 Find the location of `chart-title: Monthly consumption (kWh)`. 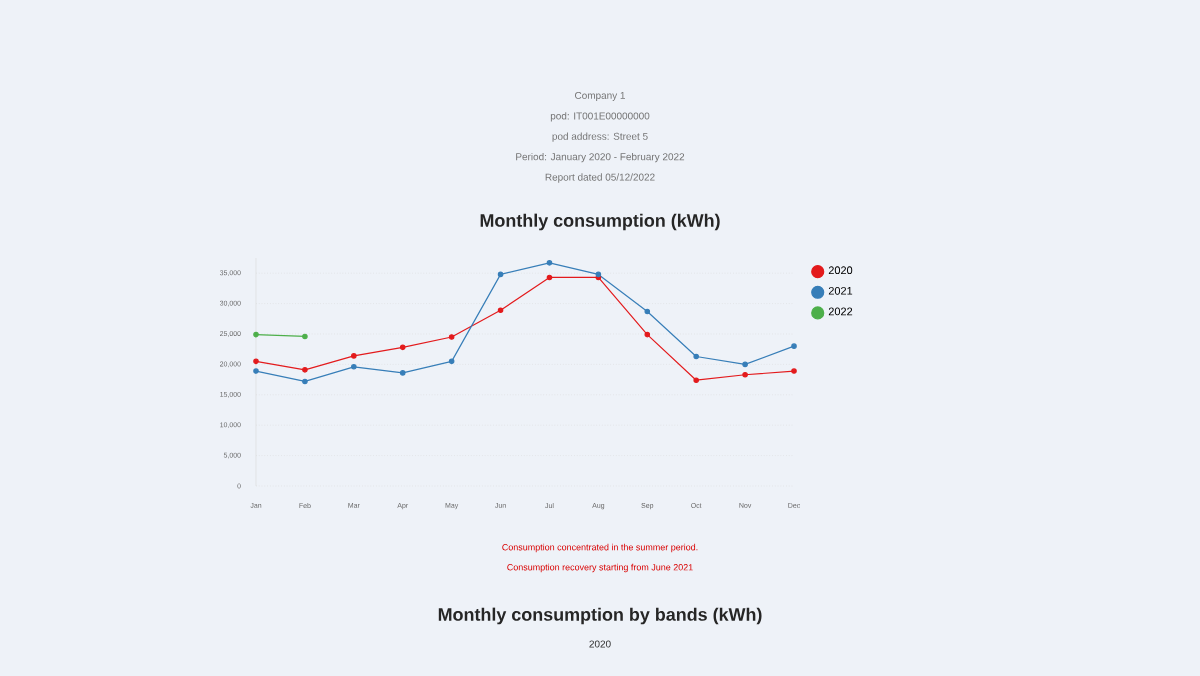

chart-title: Monthly consumption (kWh) is located at coordinates (600, 222).